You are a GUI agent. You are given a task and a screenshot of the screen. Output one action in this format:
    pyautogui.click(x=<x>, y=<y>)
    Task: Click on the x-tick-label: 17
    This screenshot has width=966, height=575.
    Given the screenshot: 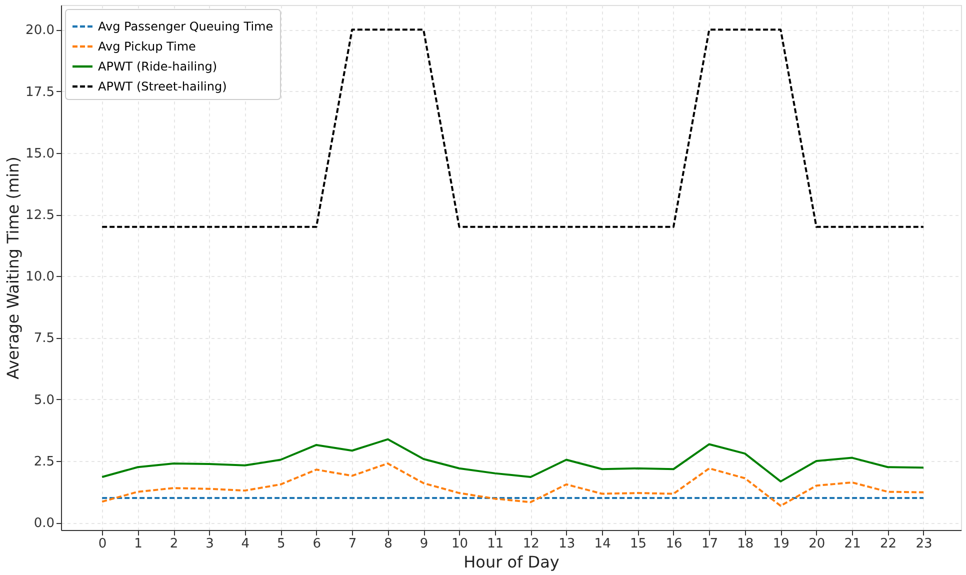 What is the action you would take?
    pyautogui.click(x=709, y=544)
    